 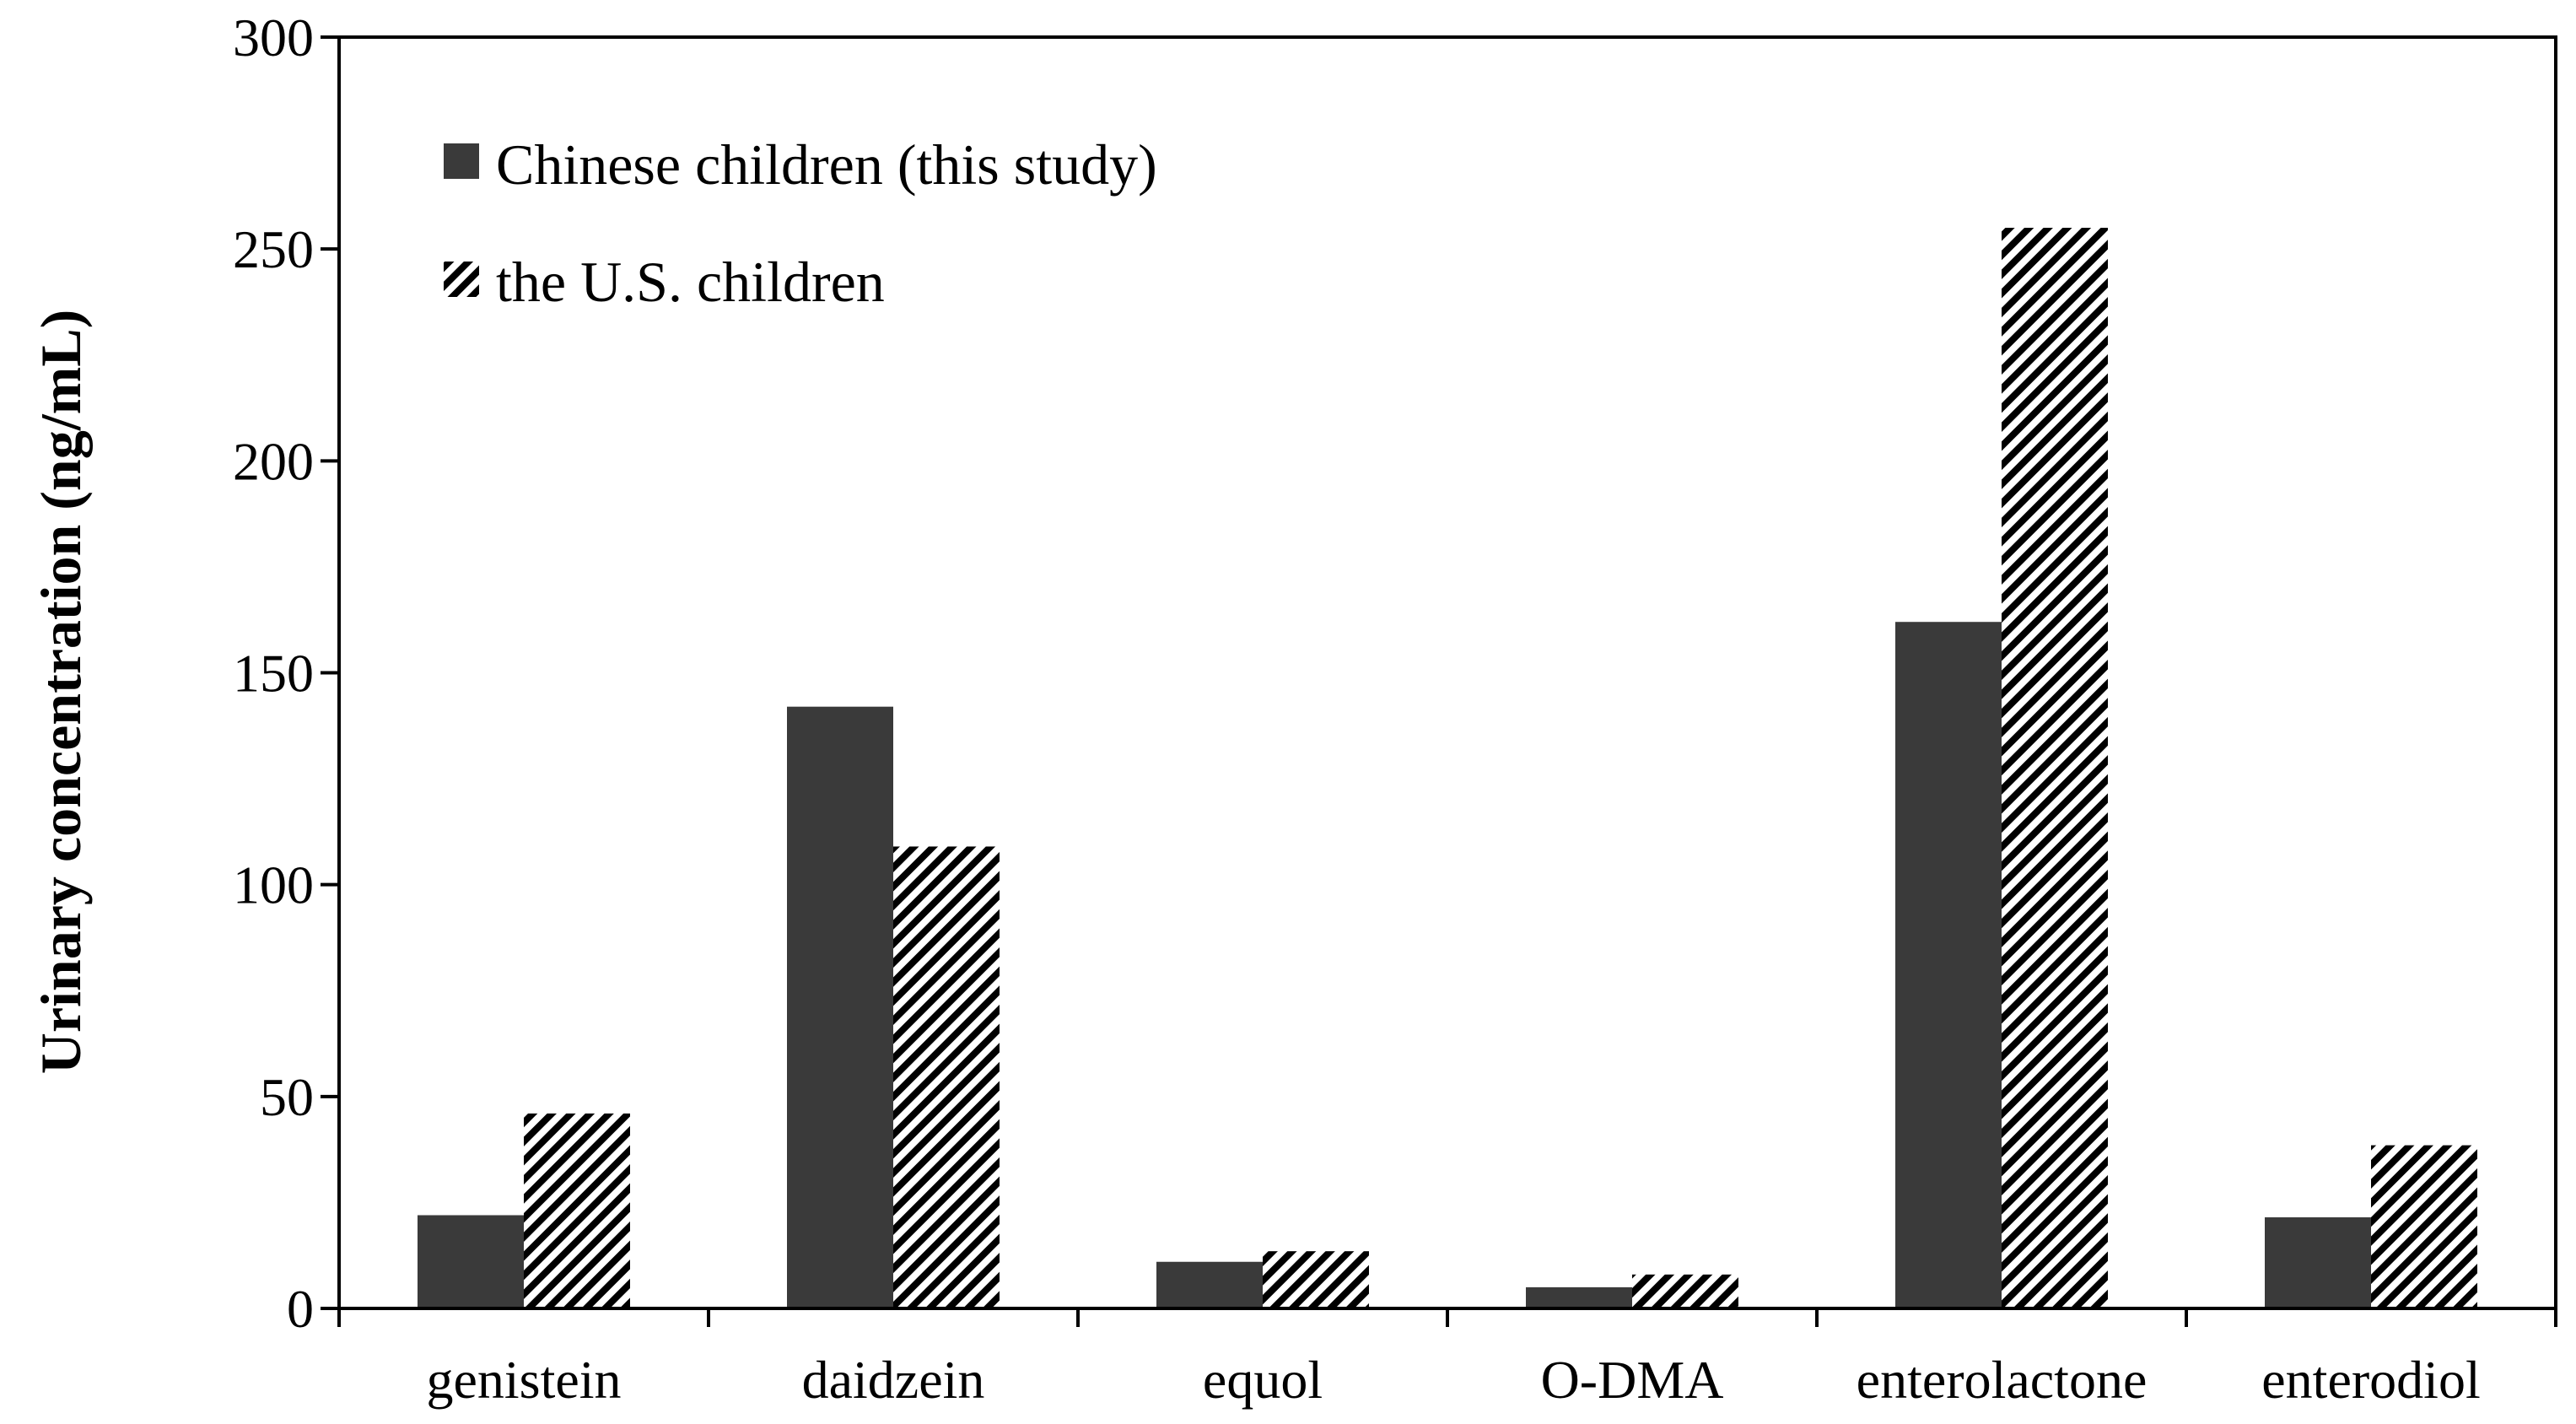 What do you see at coordinates (273, 885) in the screenshot?
I see `y-tick-label: 100` at bounding box center [273, 885].